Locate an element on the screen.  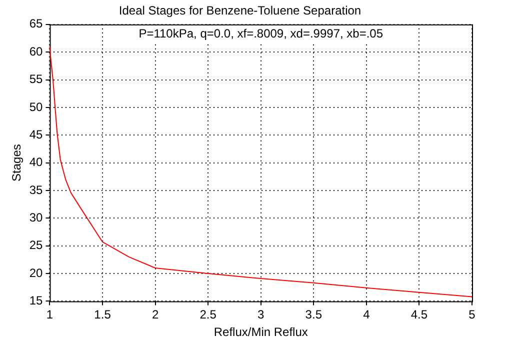
x-tick-label: 2.5 is located at coordinates (208, 315).